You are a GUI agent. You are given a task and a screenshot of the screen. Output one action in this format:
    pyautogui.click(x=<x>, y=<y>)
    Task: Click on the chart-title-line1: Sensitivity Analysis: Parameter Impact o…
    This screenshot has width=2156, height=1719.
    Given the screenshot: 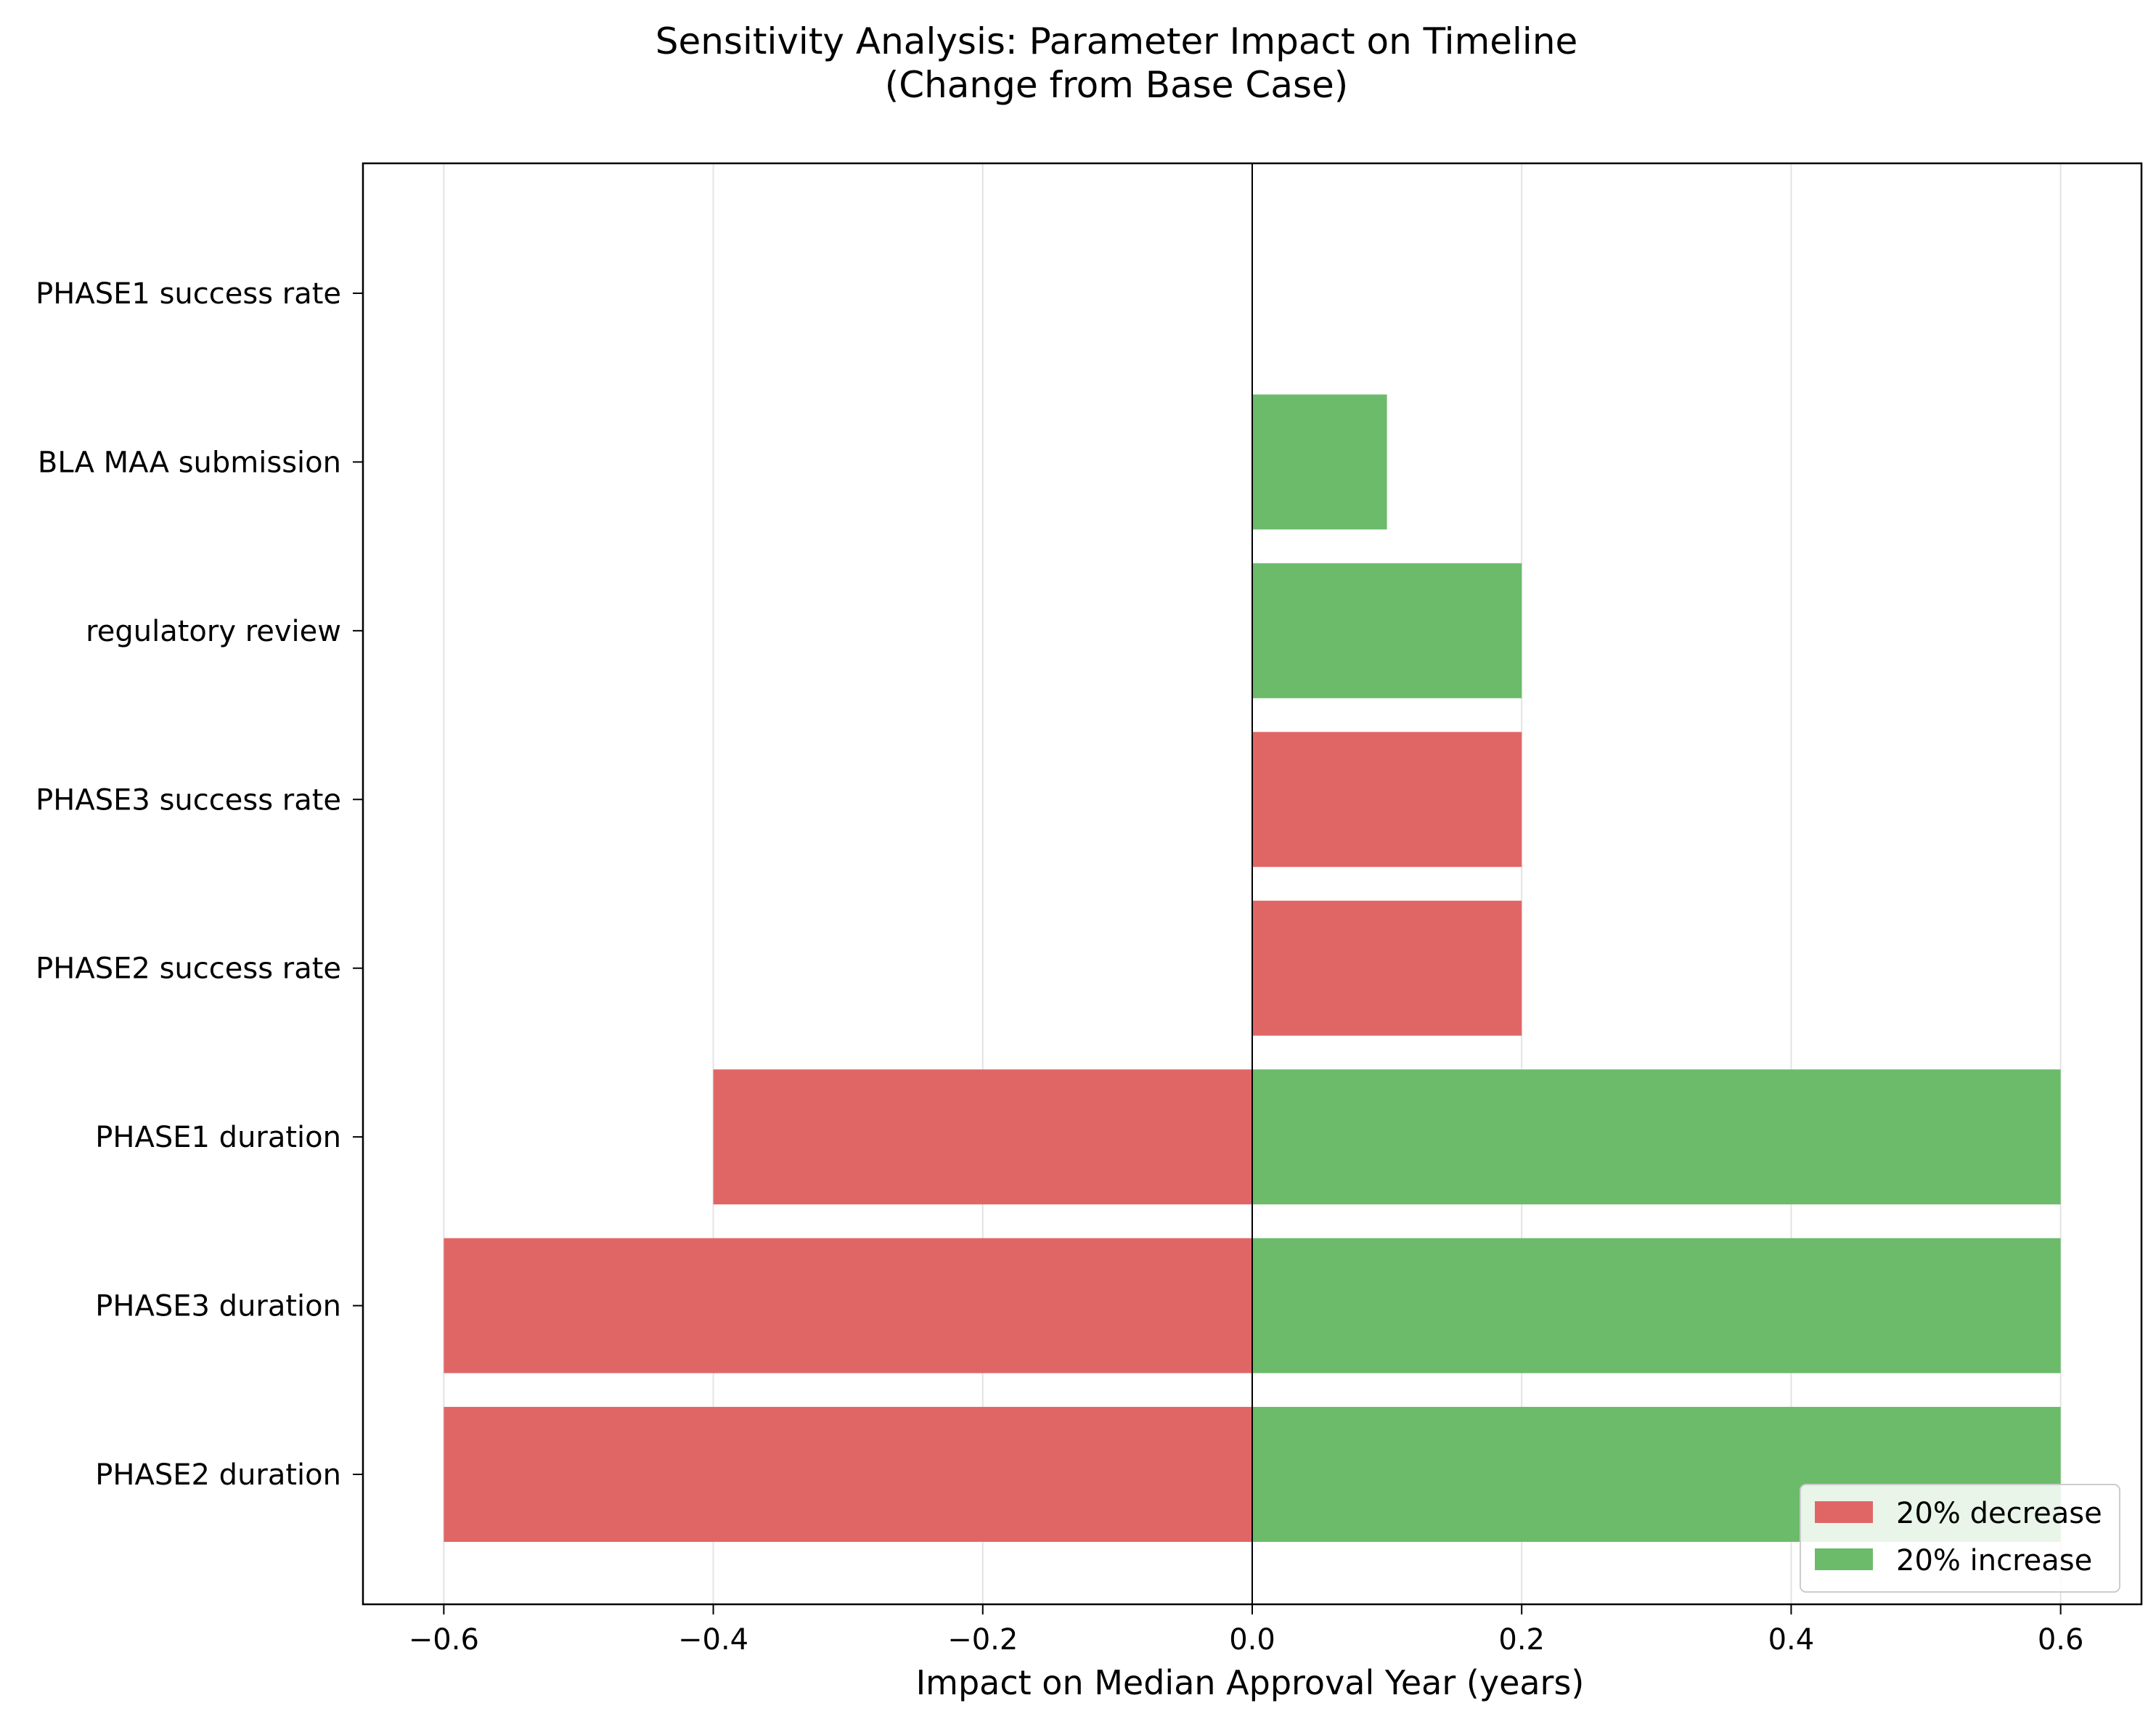 What is the action you would take?
    pyautogui.click(x=1117, y=41)
    